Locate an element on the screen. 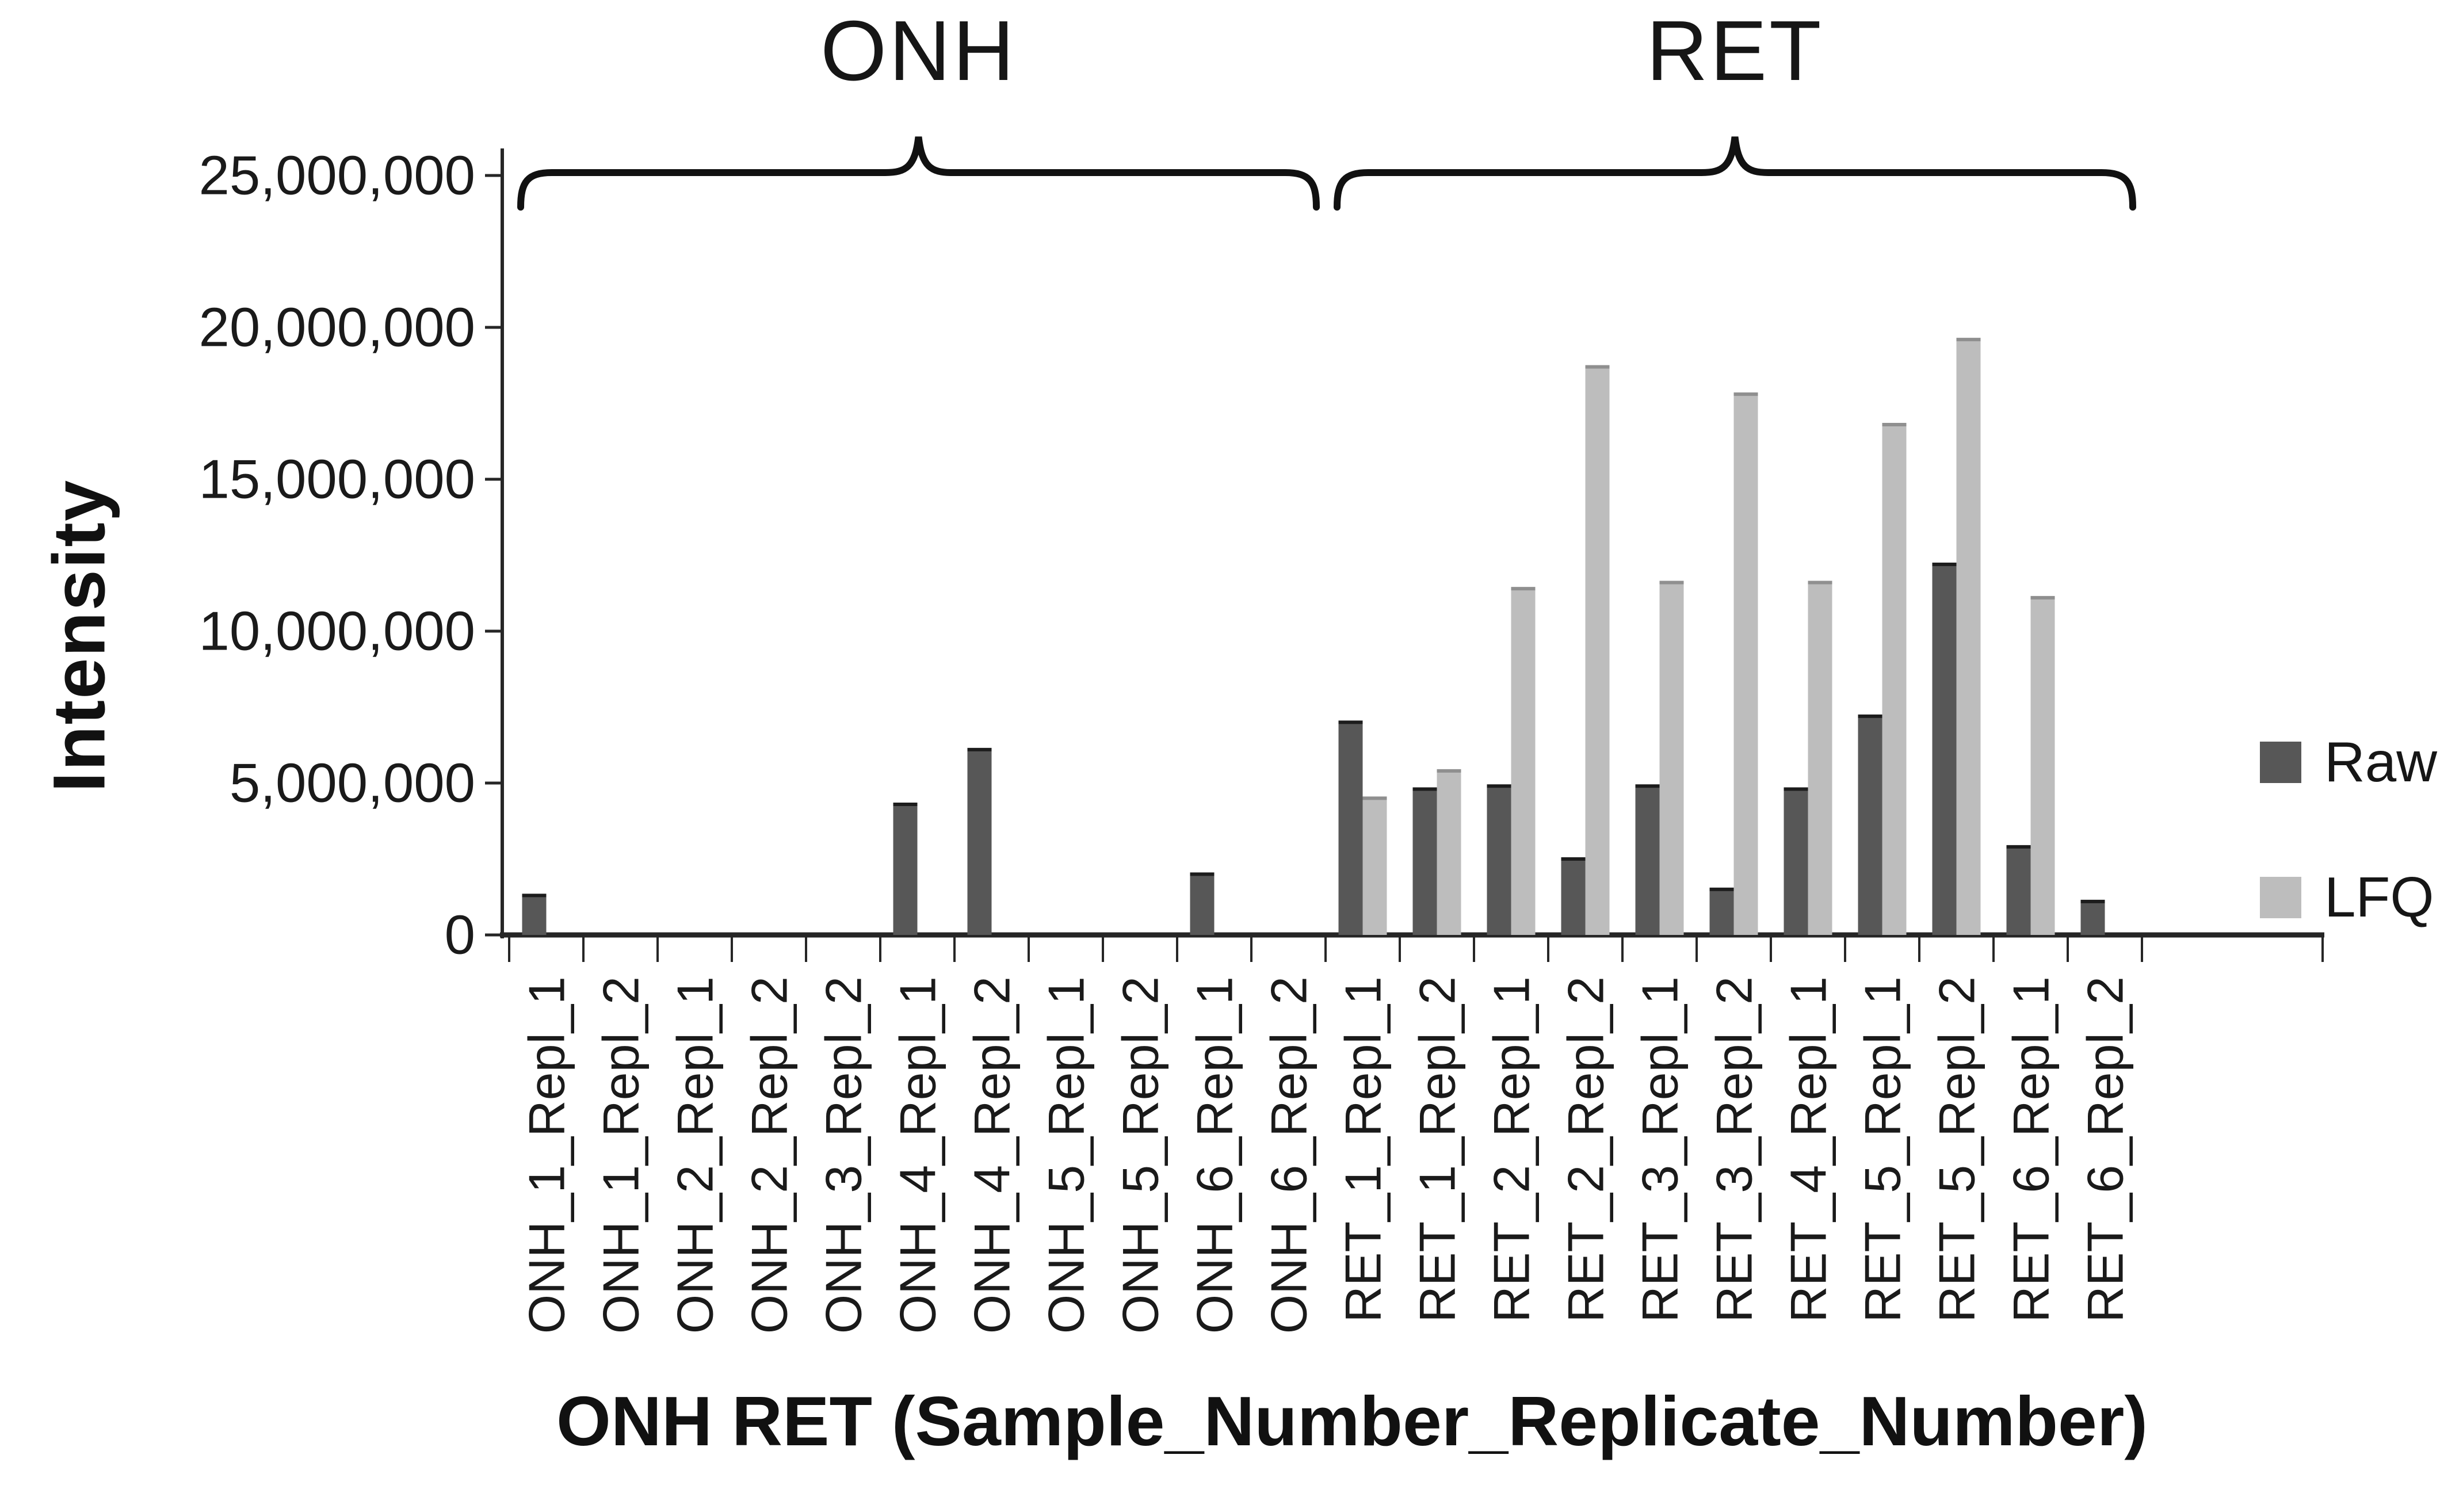 The height and width of the screenshot is (1512, 2444). group-brace-ret is located at coordinates (1735, 173).